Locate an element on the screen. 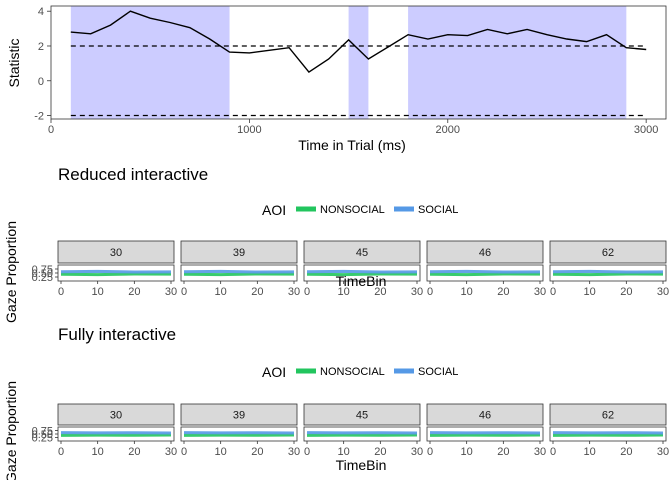 This screenshot has height=480, width=672. legend-label-nonsocial: NONSOCIAL is located at coordinates (352, 210).